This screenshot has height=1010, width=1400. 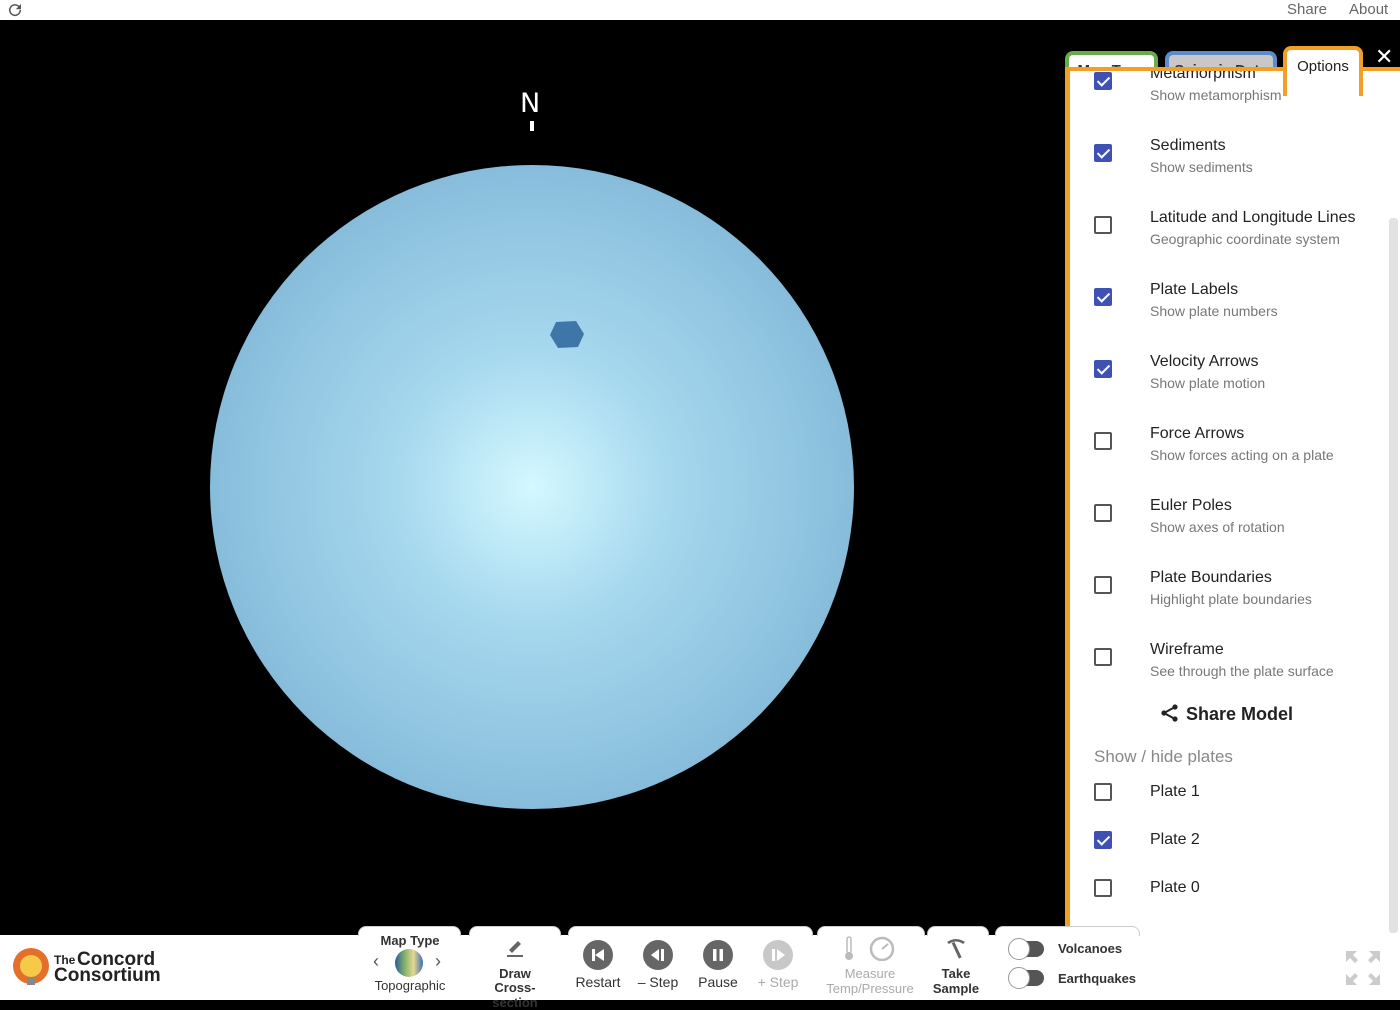 I want to click on map-type-selector: Map Type ‹ › Topographic, so click(x=410, y=966).